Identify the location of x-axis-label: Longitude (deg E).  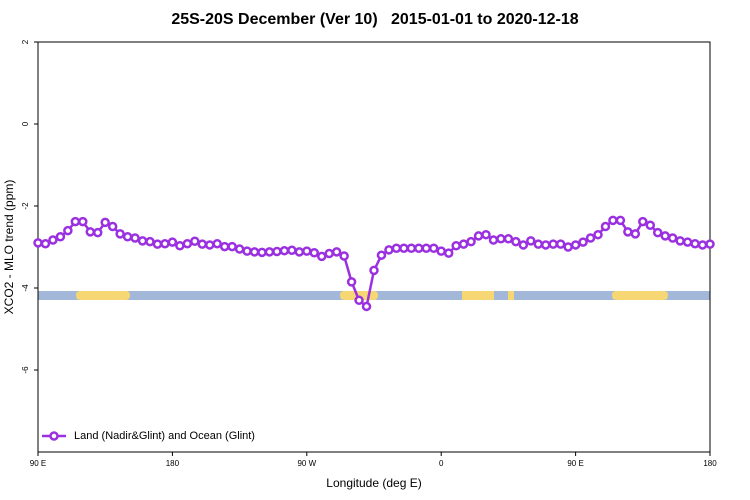
(373, 483).